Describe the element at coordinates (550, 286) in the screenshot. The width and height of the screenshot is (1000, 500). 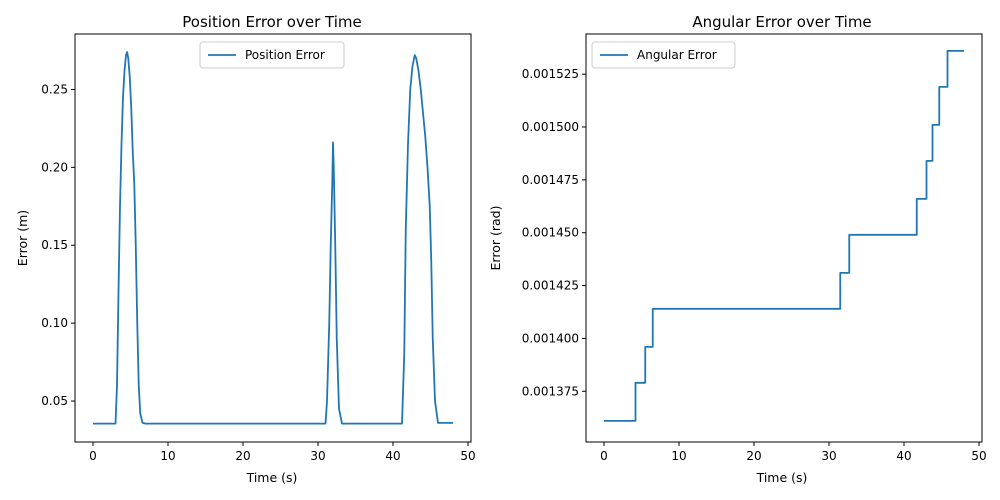
I see `angular-y-tick-label-2: 0.001425` at that location.